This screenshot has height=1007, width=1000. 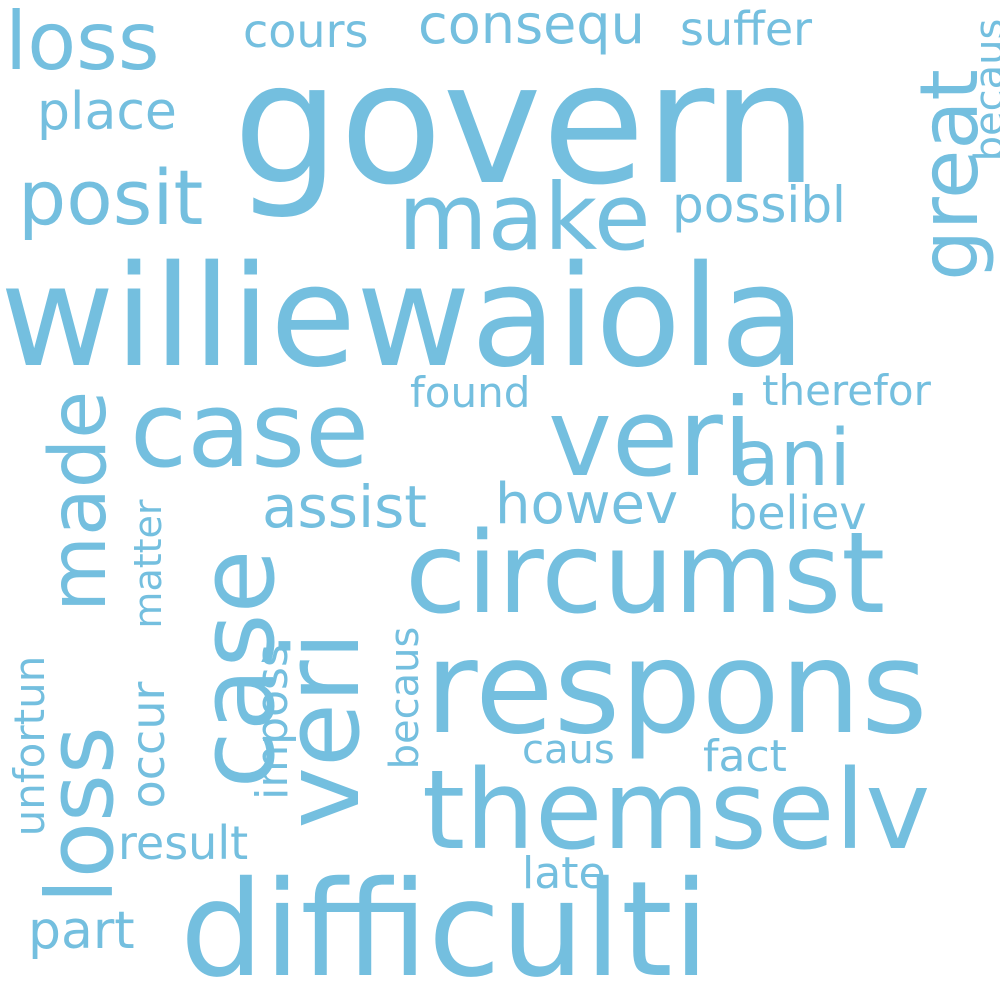 What do you see at coordinates (306, 31) in the screenshot?
I see `word-cours: cours` at bounding box center [306, 31].